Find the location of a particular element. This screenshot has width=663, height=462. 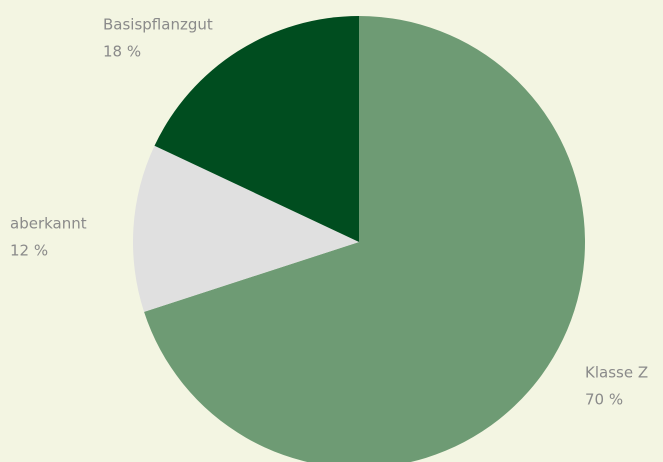

slice-value-label: 12 % is located at coordinates (29, 251).